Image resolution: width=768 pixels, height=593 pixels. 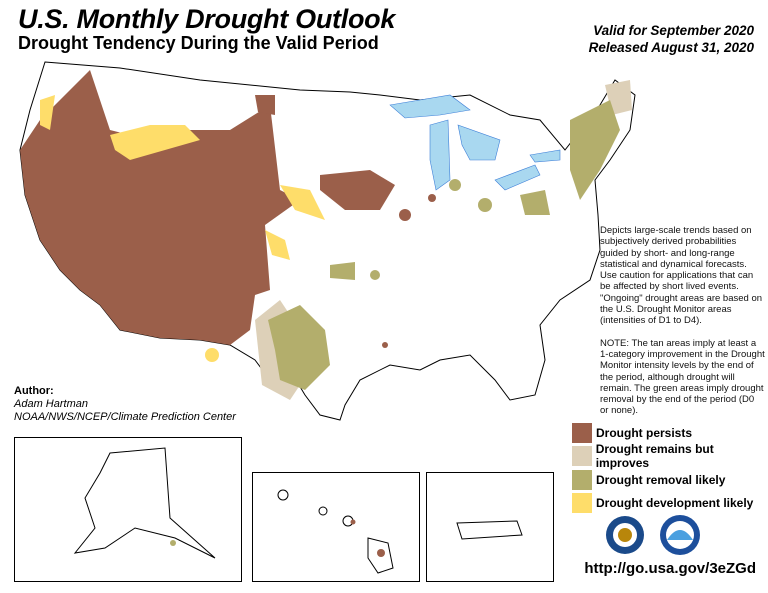 I want to click on map-title: U.S. Monthly Drought Outlook, so click(x=207, y=19).